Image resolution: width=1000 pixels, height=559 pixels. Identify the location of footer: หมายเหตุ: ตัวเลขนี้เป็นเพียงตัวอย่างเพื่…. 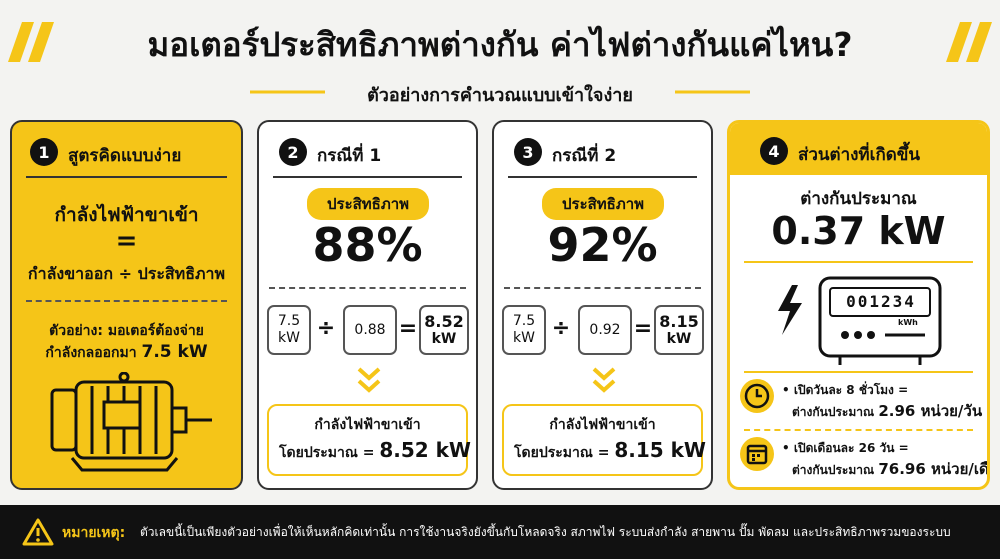
(500, 532).